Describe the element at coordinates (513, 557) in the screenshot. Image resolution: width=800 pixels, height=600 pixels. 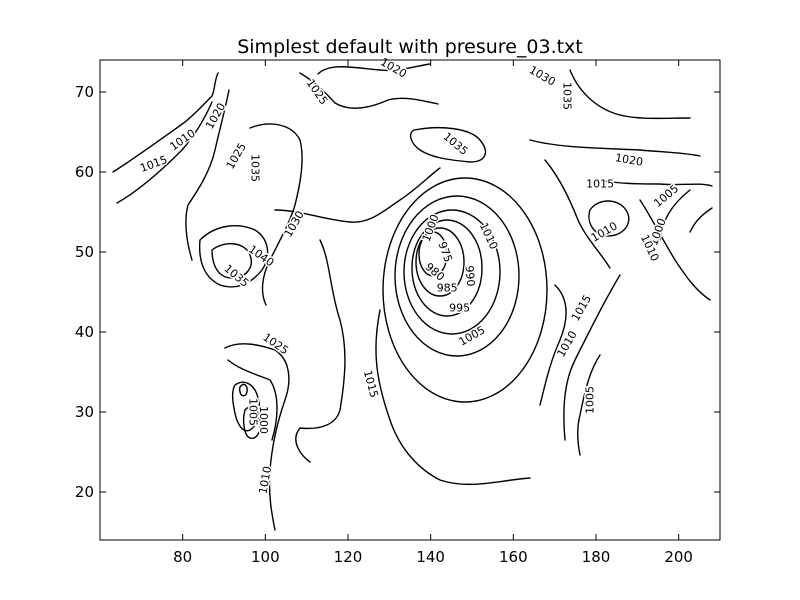
I see `x-tick-label: 160` at that location.